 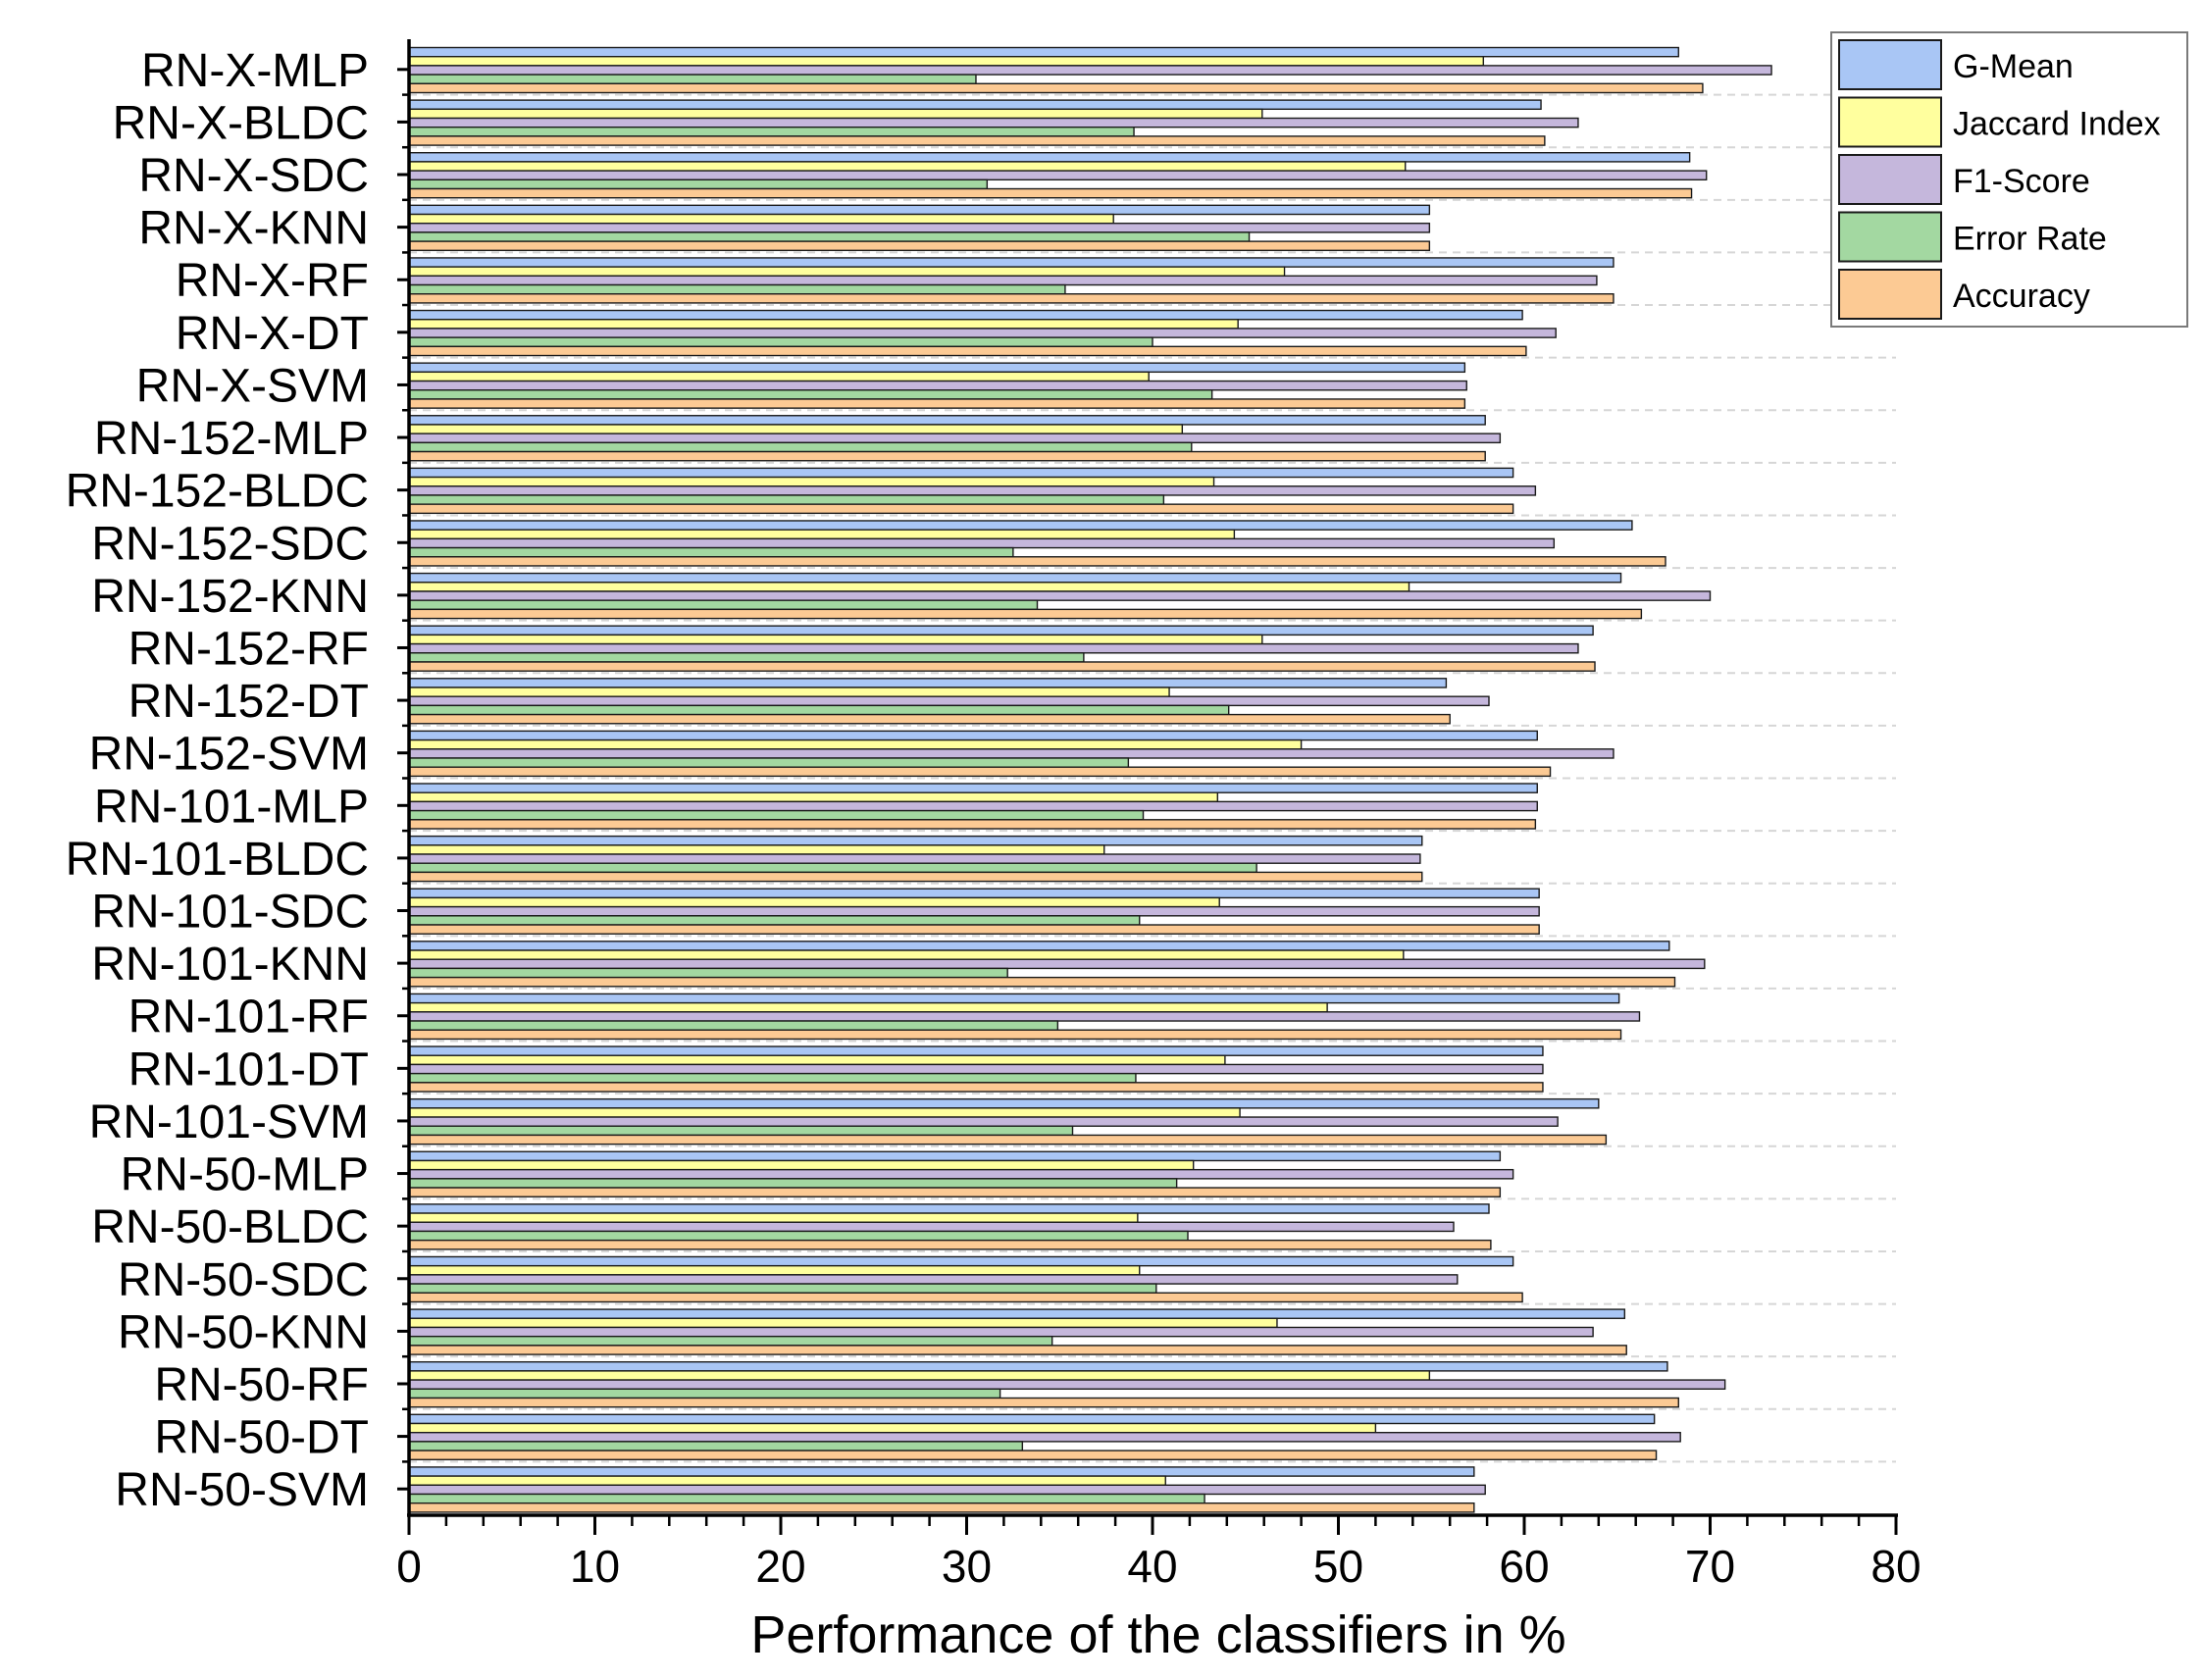 What do you see at coordinates (1020, 525) in the screenshot?
I see `bar-rn-152-sdc-g-mean` at bounding box center [1020, 525].